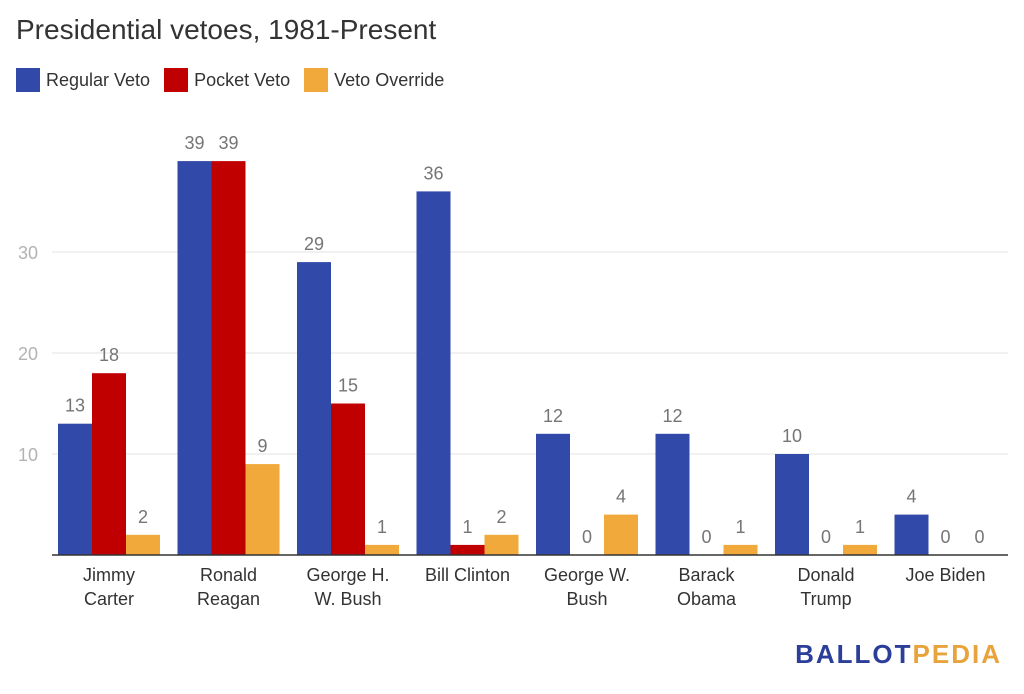 The width and height of the screenshot is (1024, 694). What do you see at coordinates (586, 599) in the screenshot?
I see `x-tick-label: Bush` at bounding box center [586, 599].